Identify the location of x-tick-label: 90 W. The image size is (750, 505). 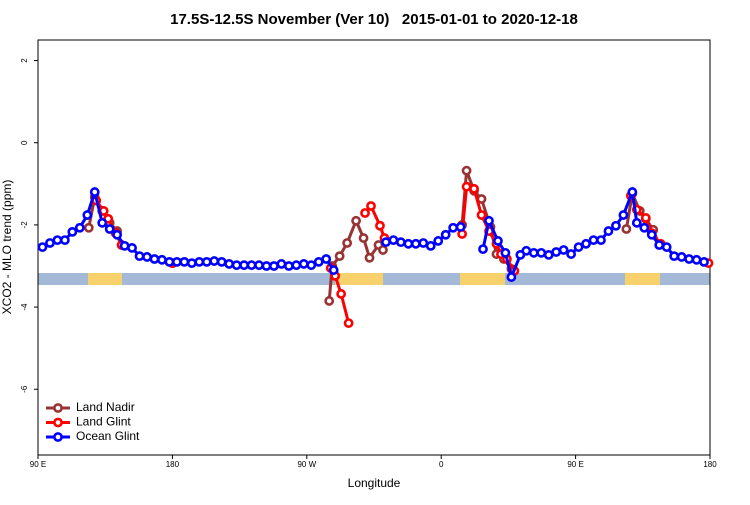
(306, 464).